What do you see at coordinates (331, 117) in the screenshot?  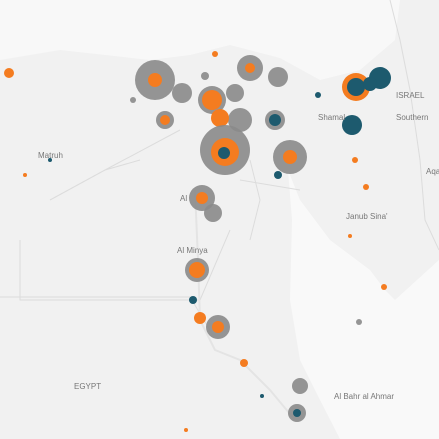 I see `region-label: Shamal` at bounding box center [331, 117].